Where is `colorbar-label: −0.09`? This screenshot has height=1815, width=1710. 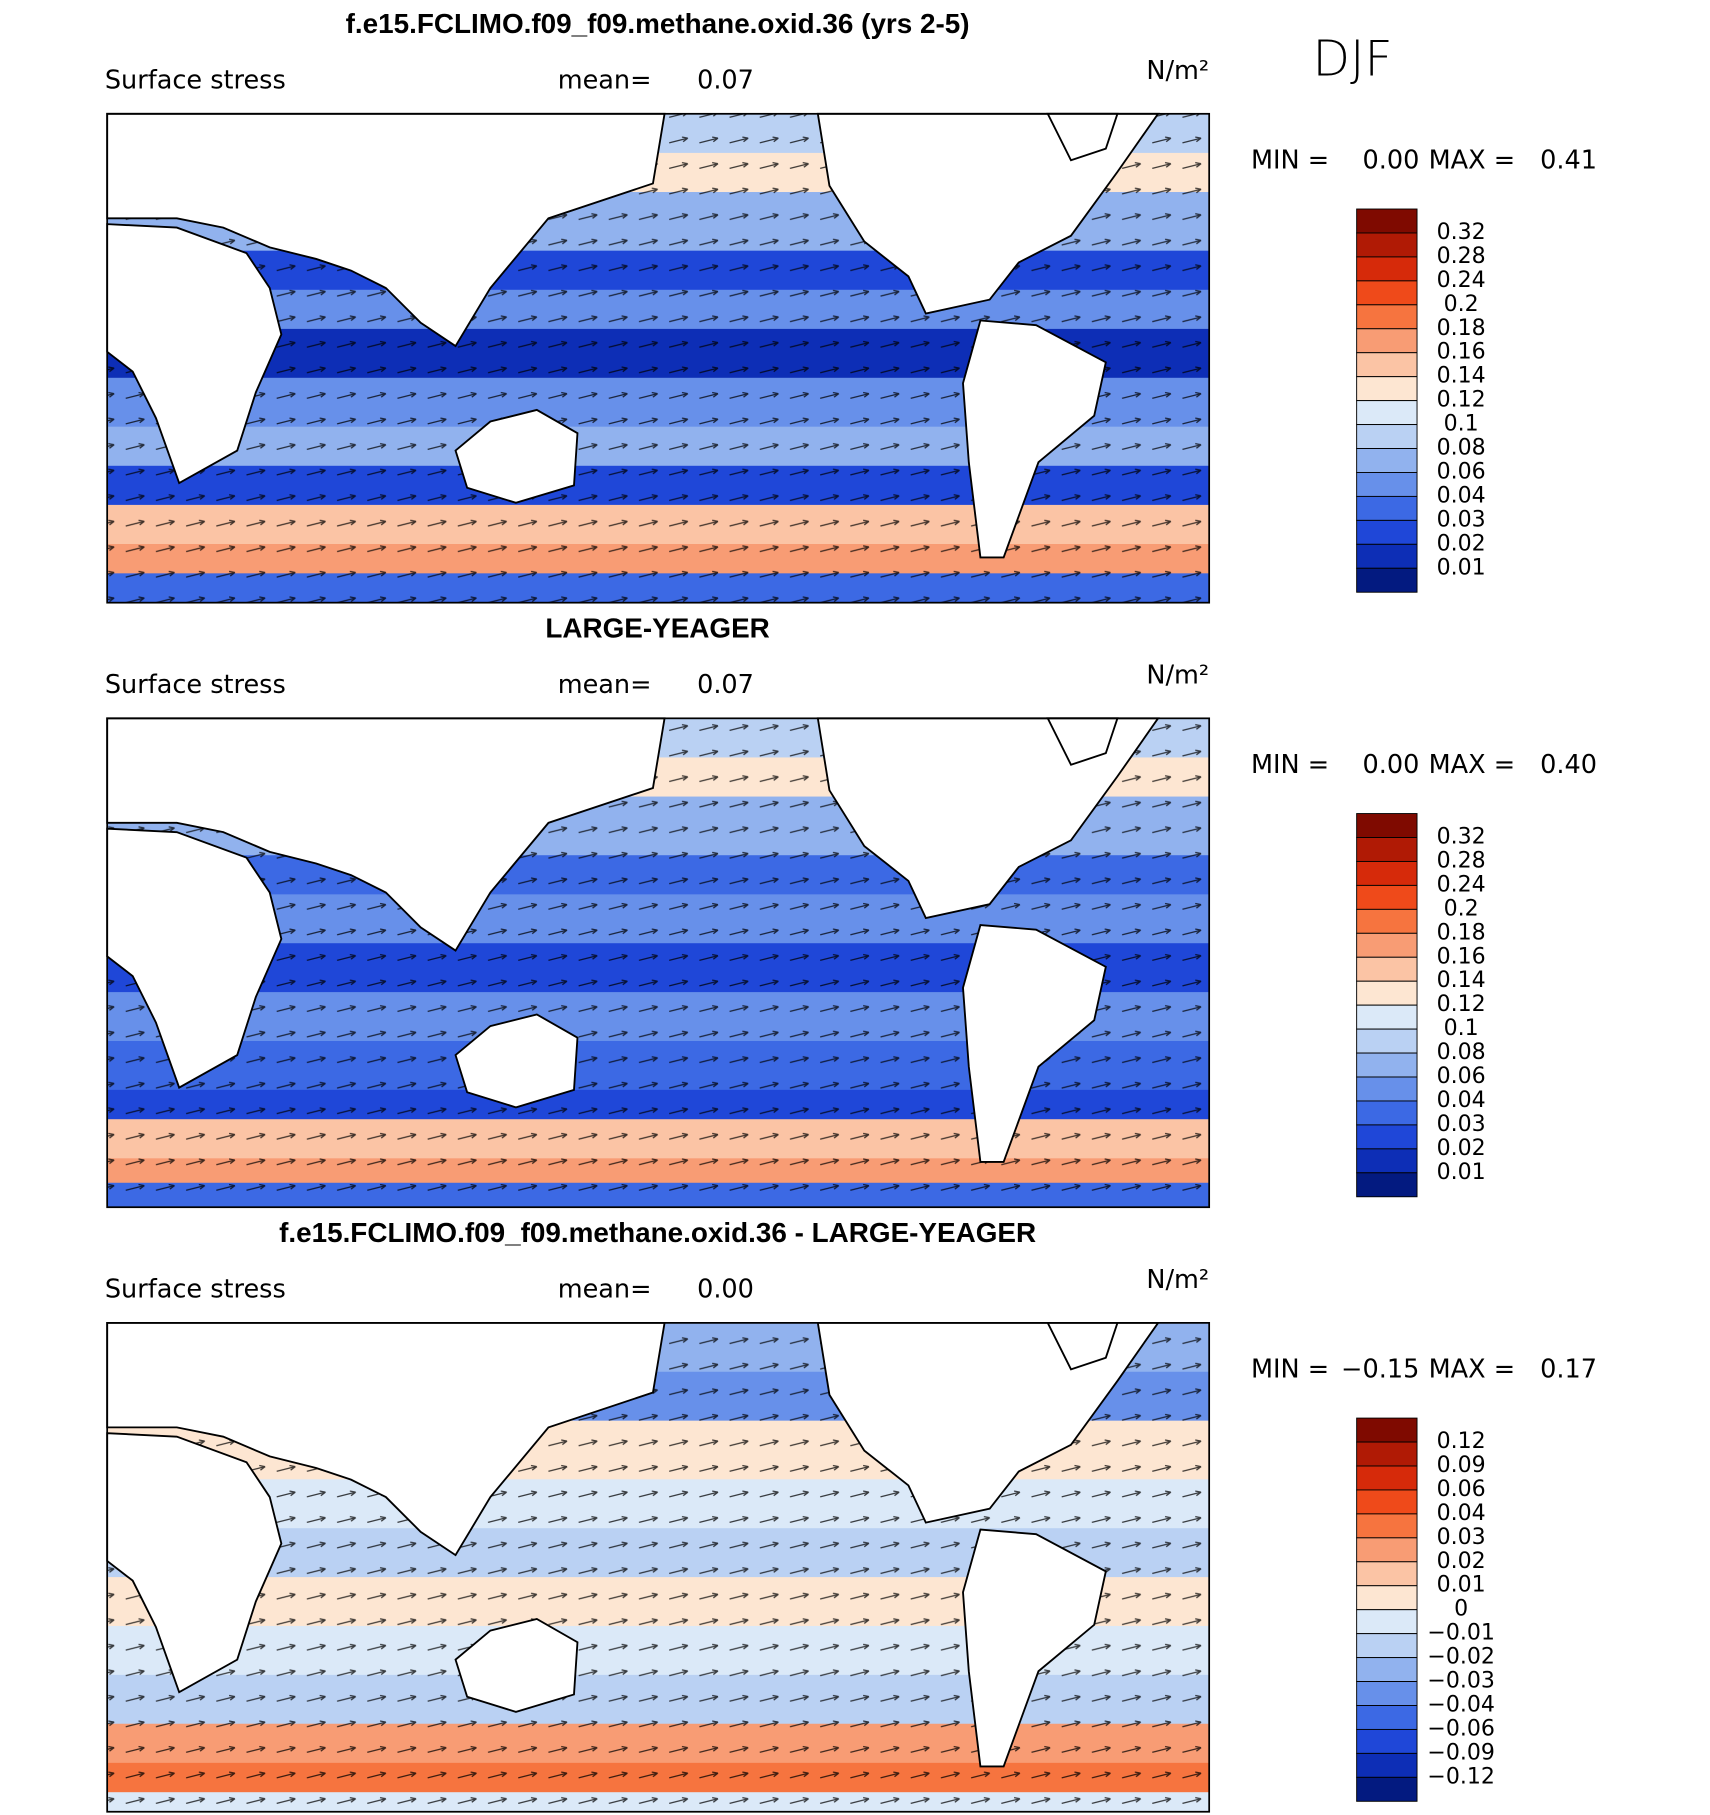
colorbar-label: −0.09 is located at coordinates (1461, 1752).